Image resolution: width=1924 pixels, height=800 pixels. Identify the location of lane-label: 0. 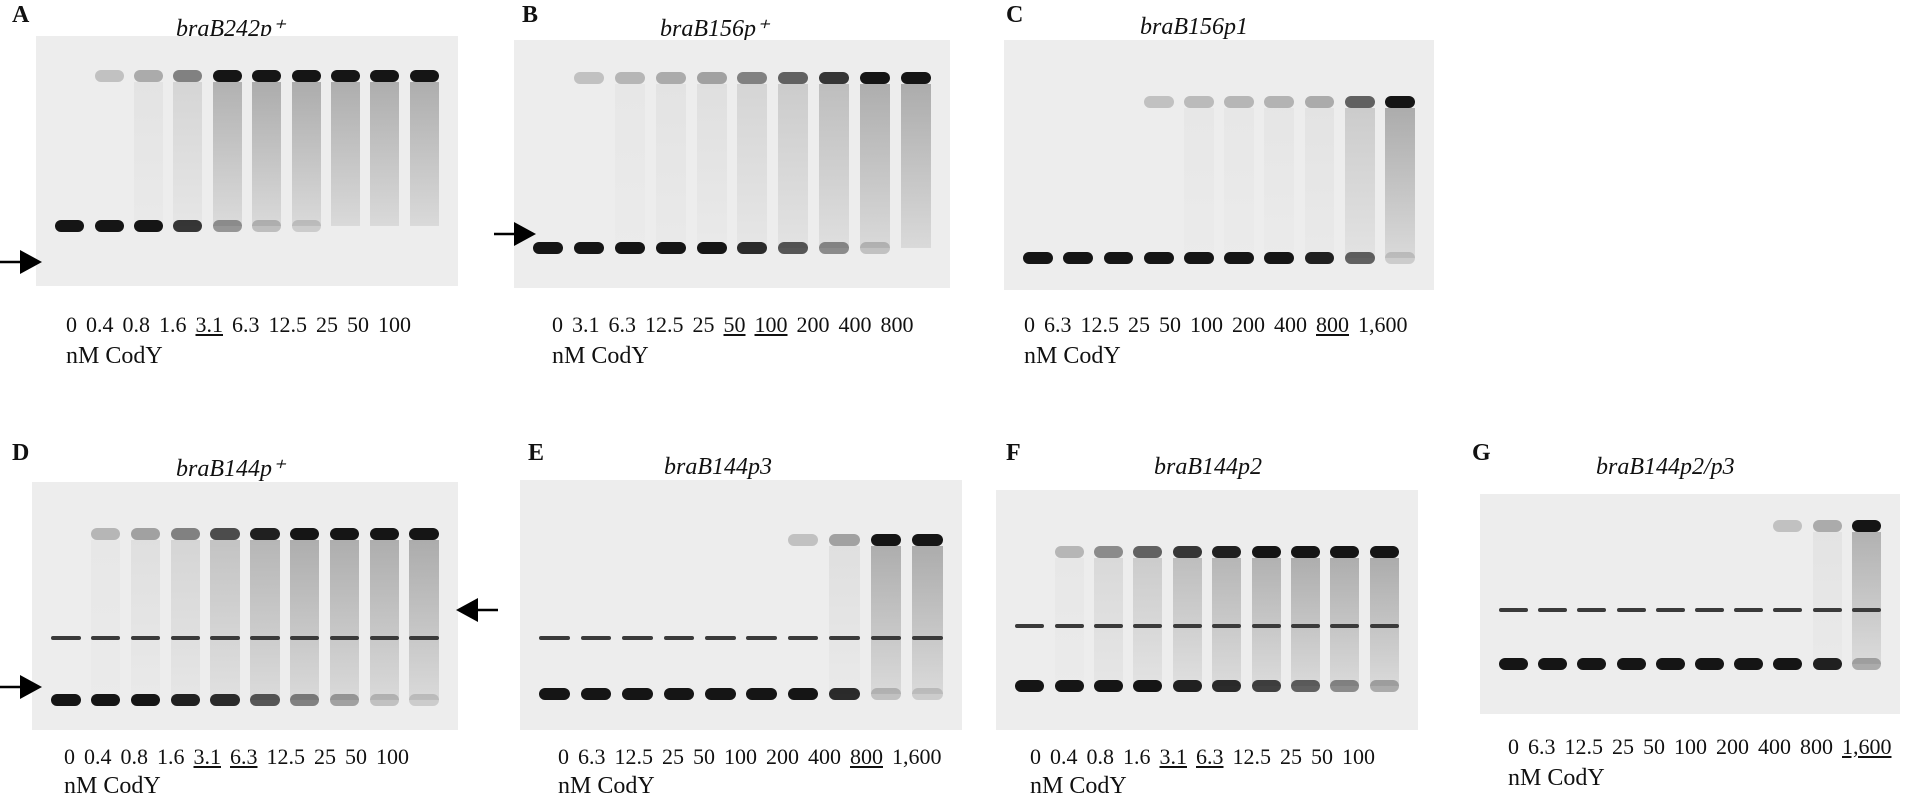
(1513, 746).